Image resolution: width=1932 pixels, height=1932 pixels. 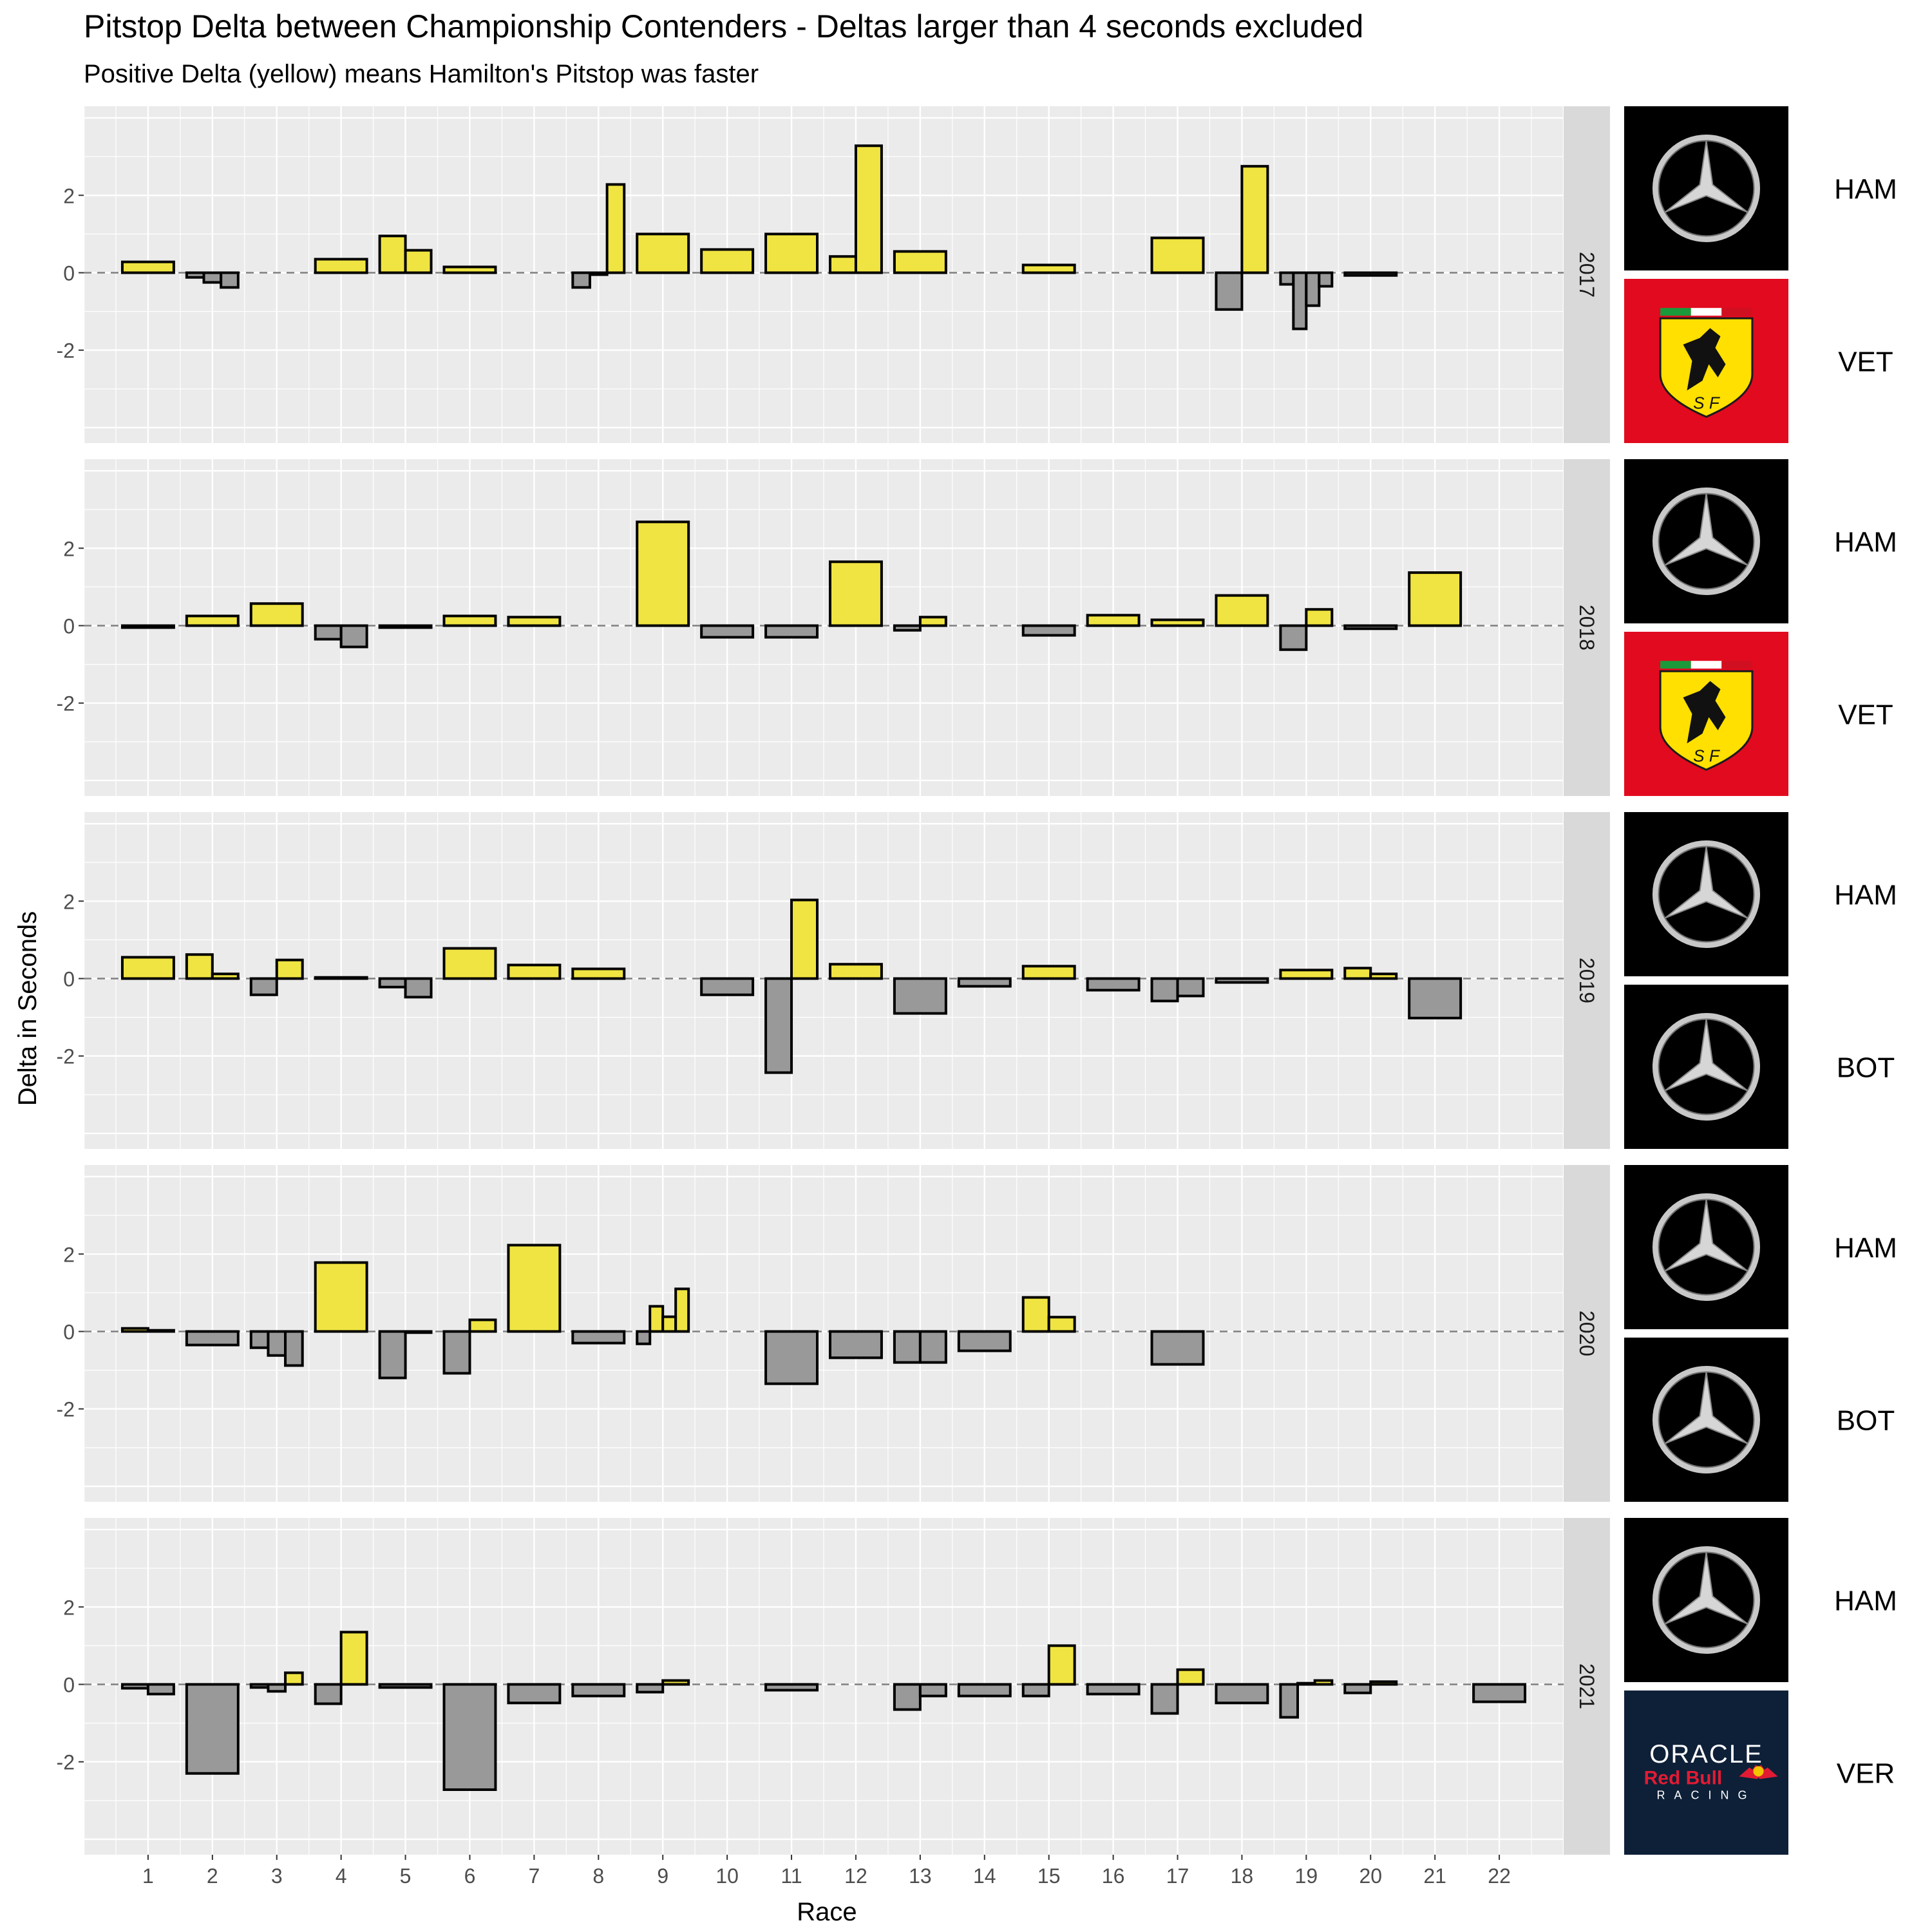 What do you see at coordinates (1675, 312) in the screenshot?
I see `flag-green` at bounding box center [1675, 312].